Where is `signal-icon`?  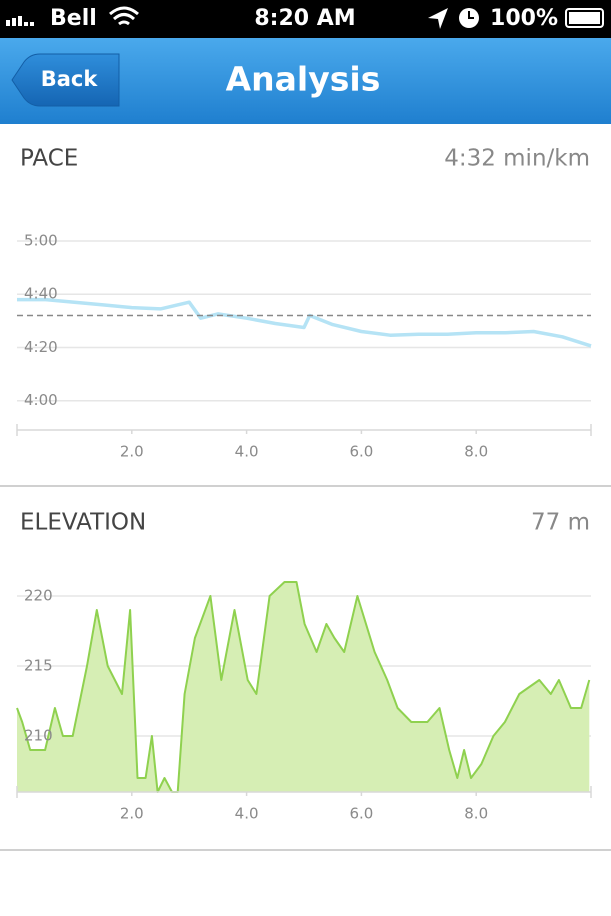
signal-icon is located at coordinates (20, 21).